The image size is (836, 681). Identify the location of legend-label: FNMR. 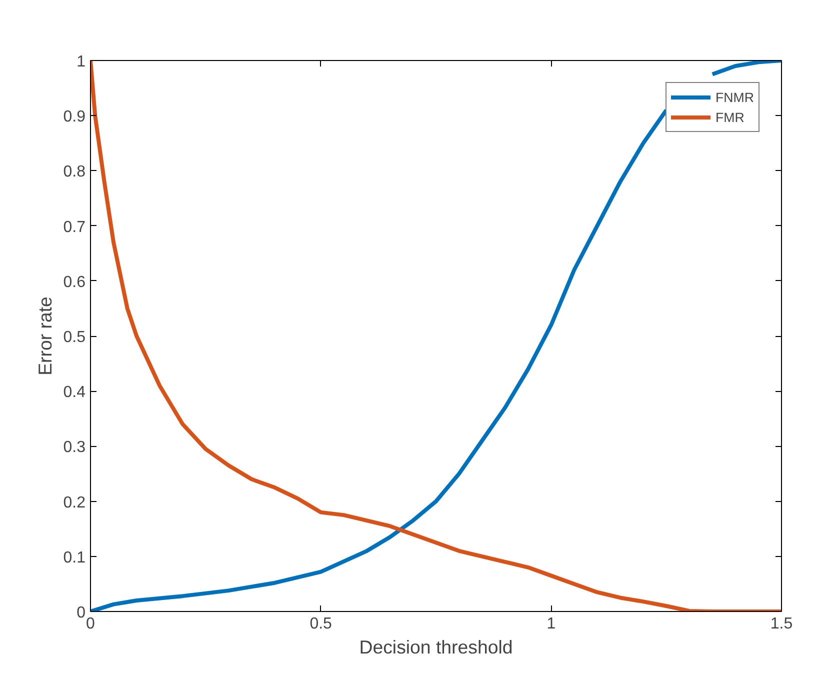
(735, 97).